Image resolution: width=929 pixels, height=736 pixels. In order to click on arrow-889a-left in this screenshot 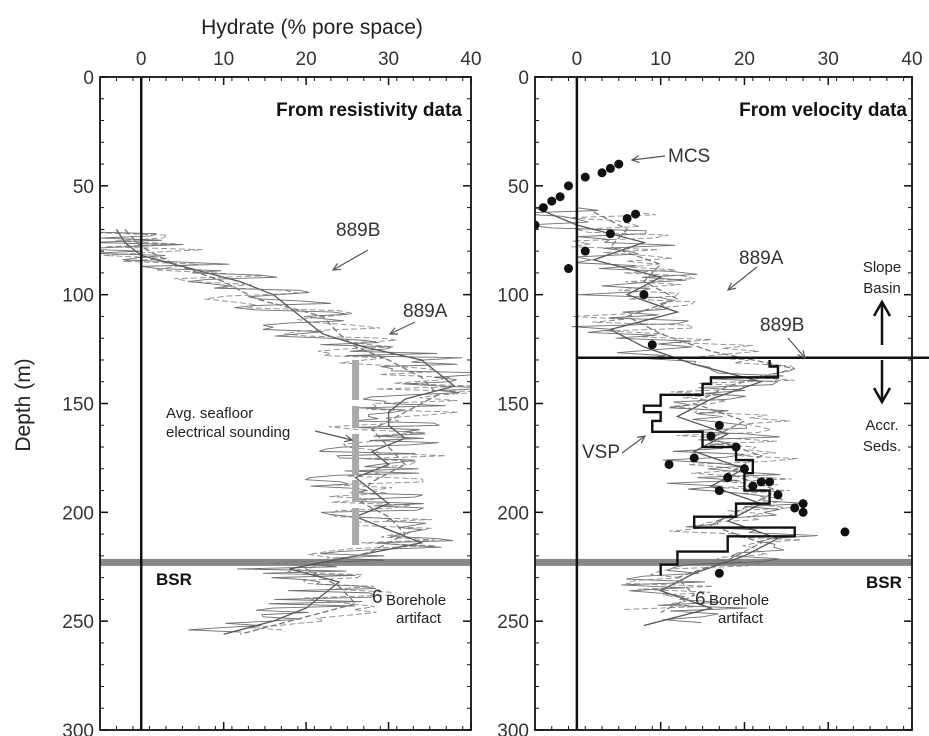, I will do `click(402, 328)`.